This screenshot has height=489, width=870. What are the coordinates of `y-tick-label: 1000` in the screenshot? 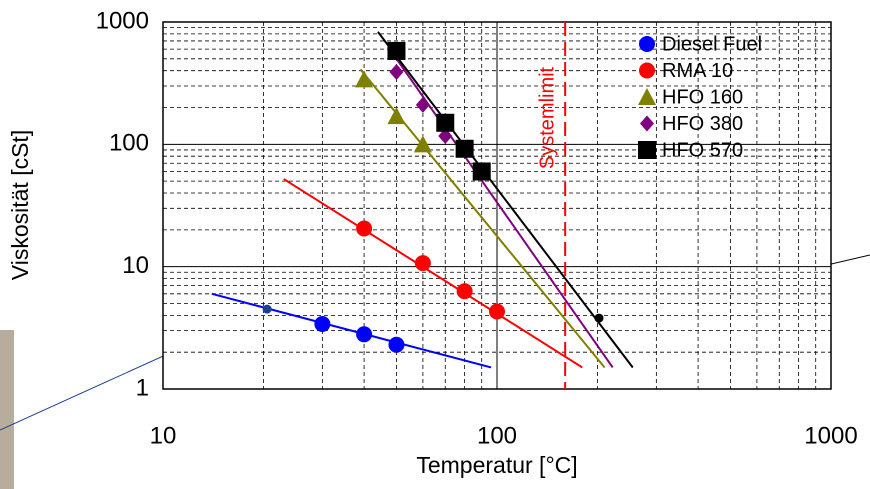 It's located at (122, 20).